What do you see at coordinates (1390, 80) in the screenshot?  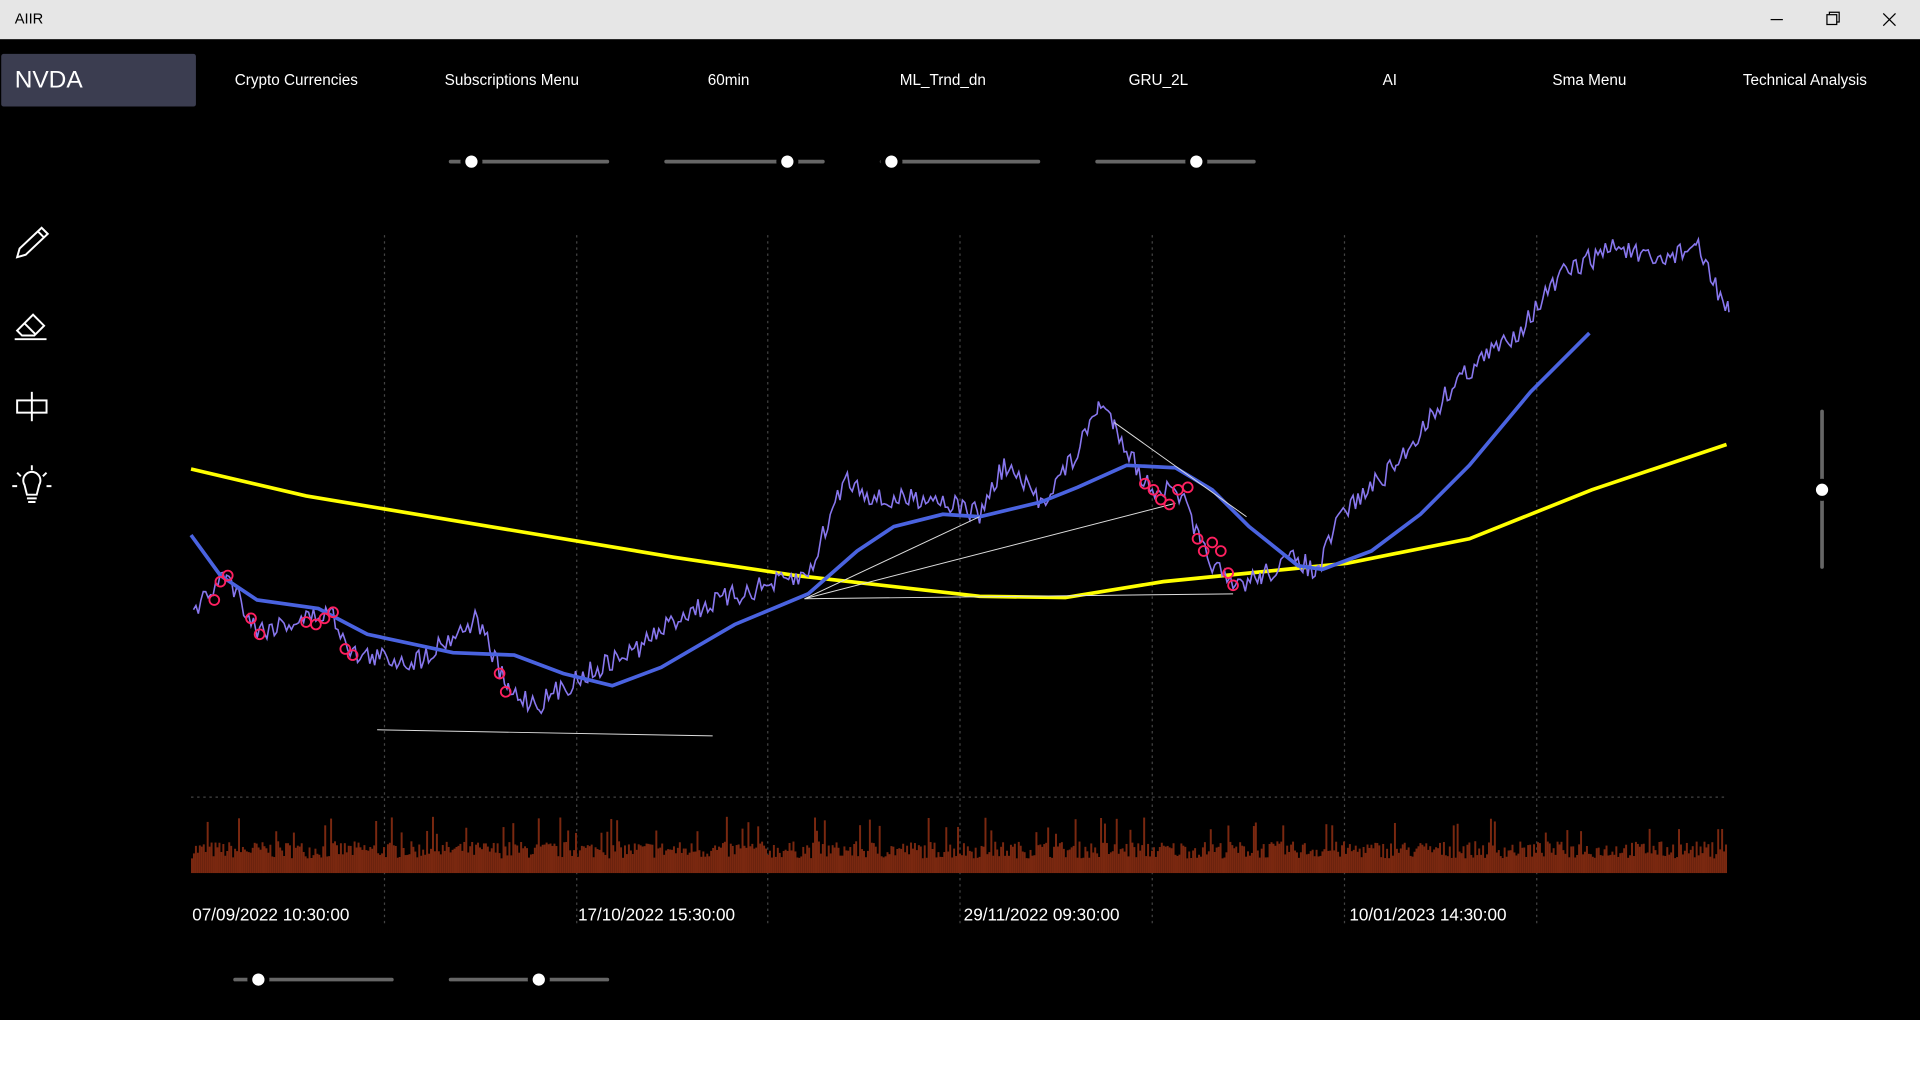 I see `menu-item: AI` at bounding box center [1390, 80].